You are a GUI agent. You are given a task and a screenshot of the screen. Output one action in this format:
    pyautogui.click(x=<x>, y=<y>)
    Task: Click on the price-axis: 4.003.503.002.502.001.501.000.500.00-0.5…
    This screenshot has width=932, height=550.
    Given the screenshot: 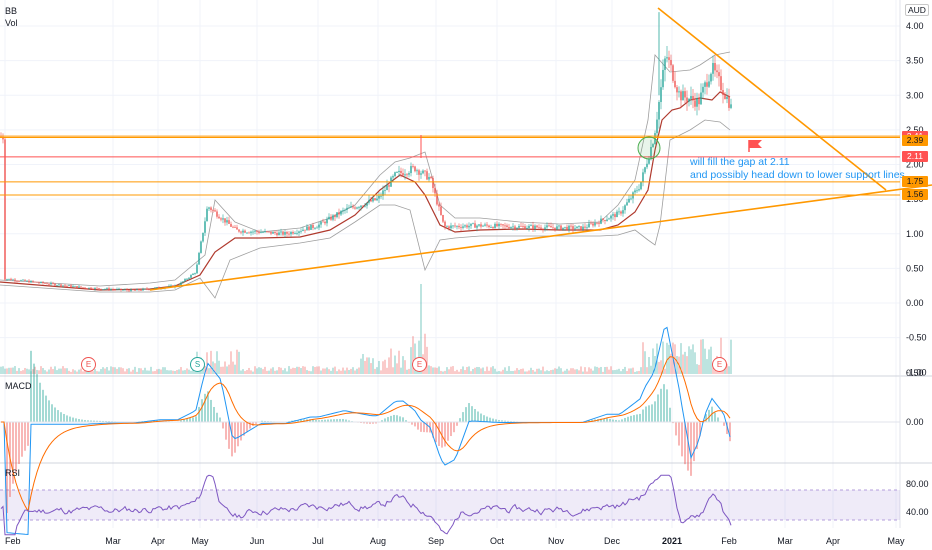 What is the action you would take?
    pyautogui.click(x=917, y=269)
    